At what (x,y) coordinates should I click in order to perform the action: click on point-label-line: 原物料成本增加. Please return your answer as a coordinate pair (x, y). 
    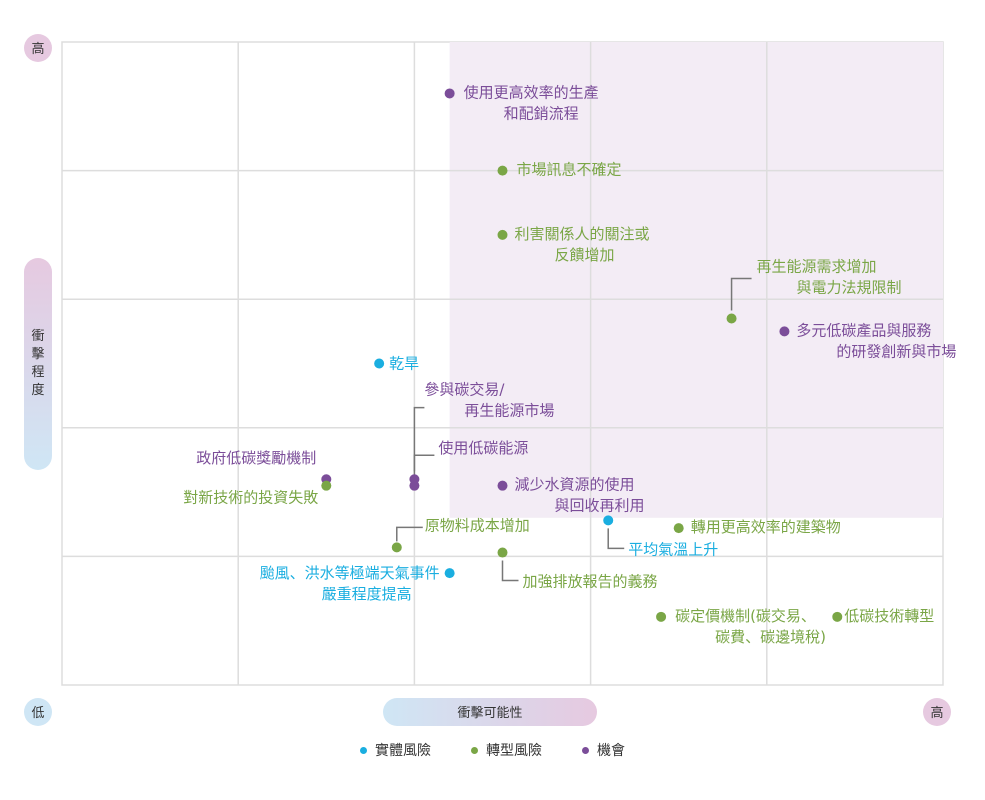
    Looking at the image, I should click on (477, 525).